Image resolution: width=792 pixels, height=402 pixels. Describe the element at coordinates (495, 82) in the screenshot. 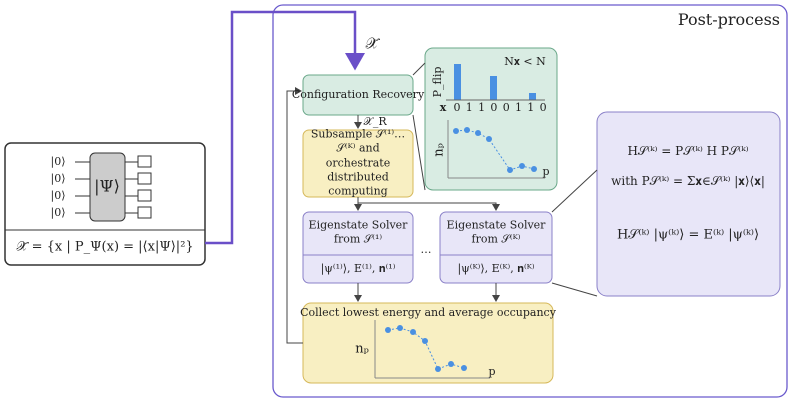

I see `flip-bars` at that location.